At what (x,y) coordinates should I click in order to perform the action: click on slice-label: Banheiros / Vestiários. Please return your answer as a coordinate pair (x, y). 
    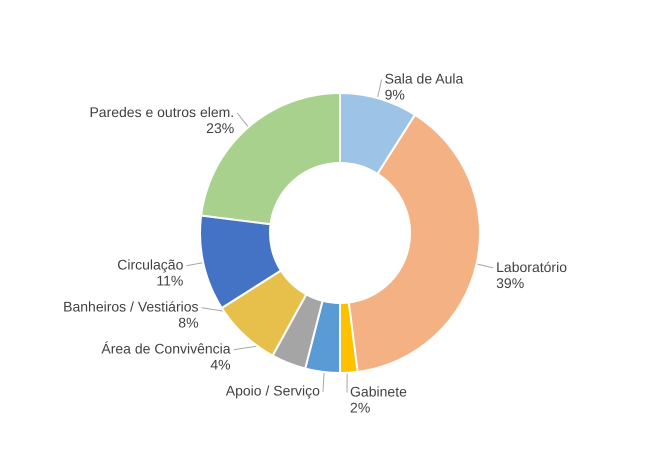
    Looking at the image, I should click on (131, 306).